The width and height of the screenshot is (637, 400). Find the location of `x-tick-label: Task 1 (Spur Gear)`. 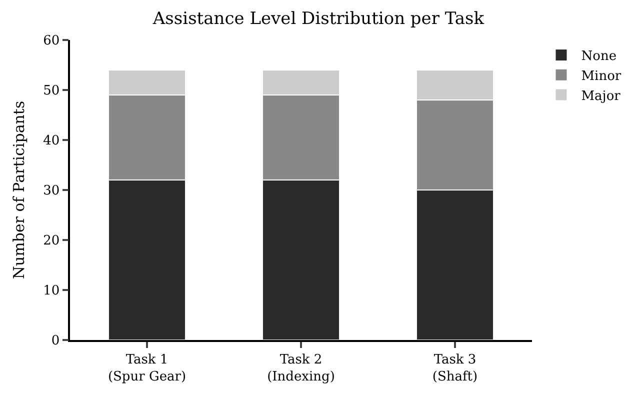

x-tick-label: Task 1 (Spur Gear) is located at coordinates (147, 368).